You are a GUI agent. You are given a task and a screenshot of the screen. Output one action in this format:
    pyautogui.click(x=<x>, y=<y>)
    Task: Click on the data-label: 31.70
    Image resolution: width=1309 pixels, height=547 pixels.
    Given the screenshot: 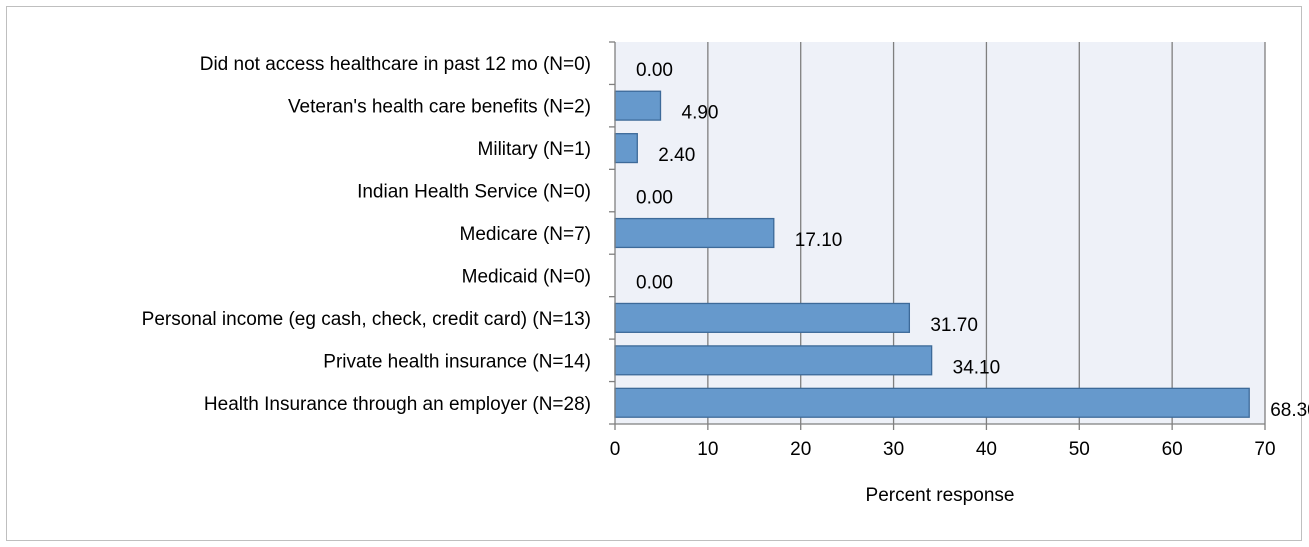 What is the action you would take?
    pyautogui.click(x=954, y=325)
    